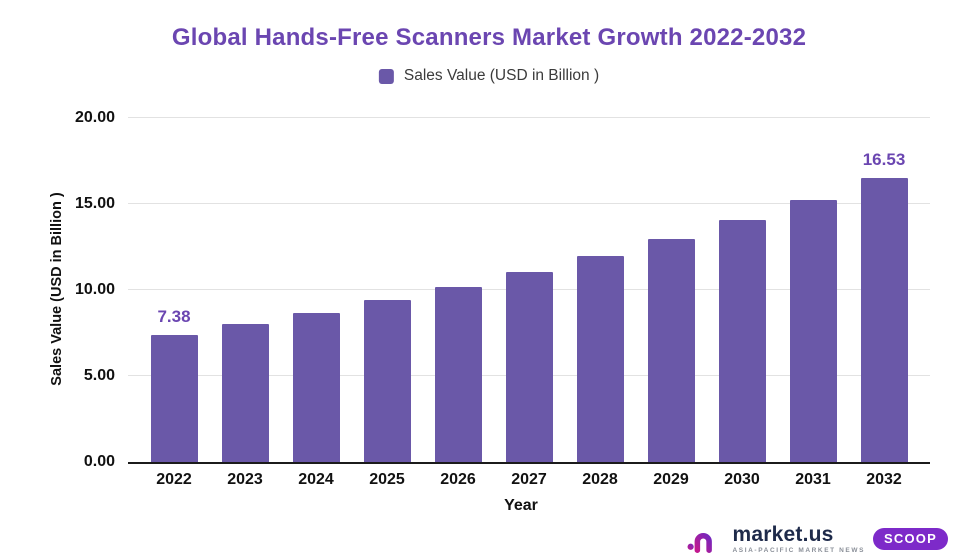 This screenshot has height=560, width=960. I want to click on x-tick-label: 2031, so click(813, 479).